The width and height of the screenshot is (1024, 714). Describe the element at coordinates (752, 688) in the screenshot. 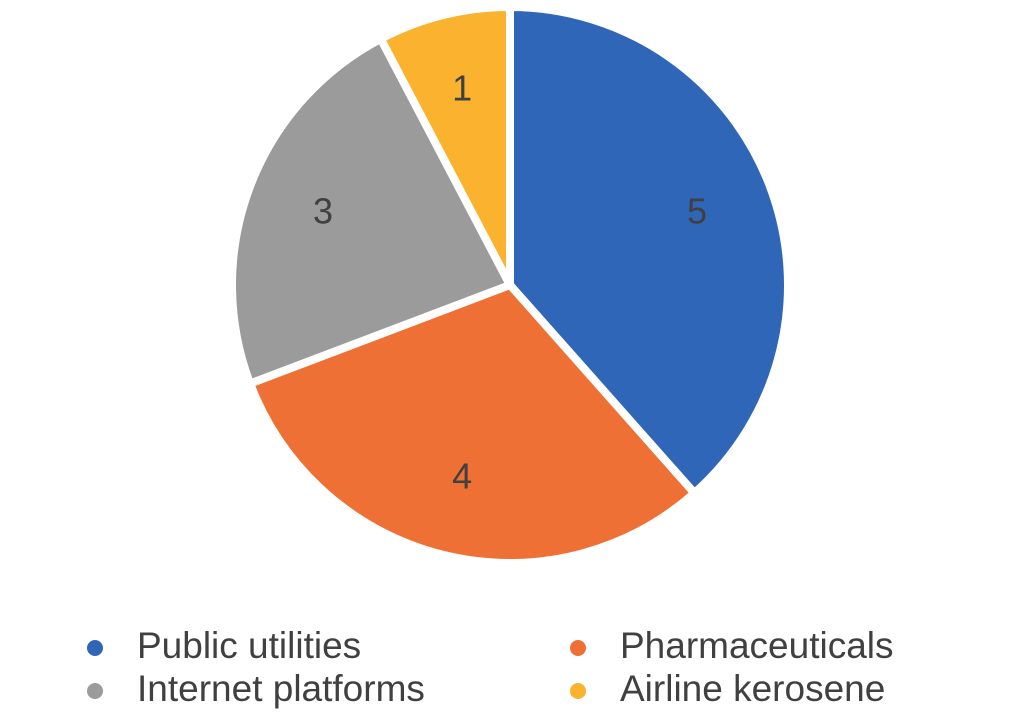

I see `legend-label: Airline kerosene` at that location.